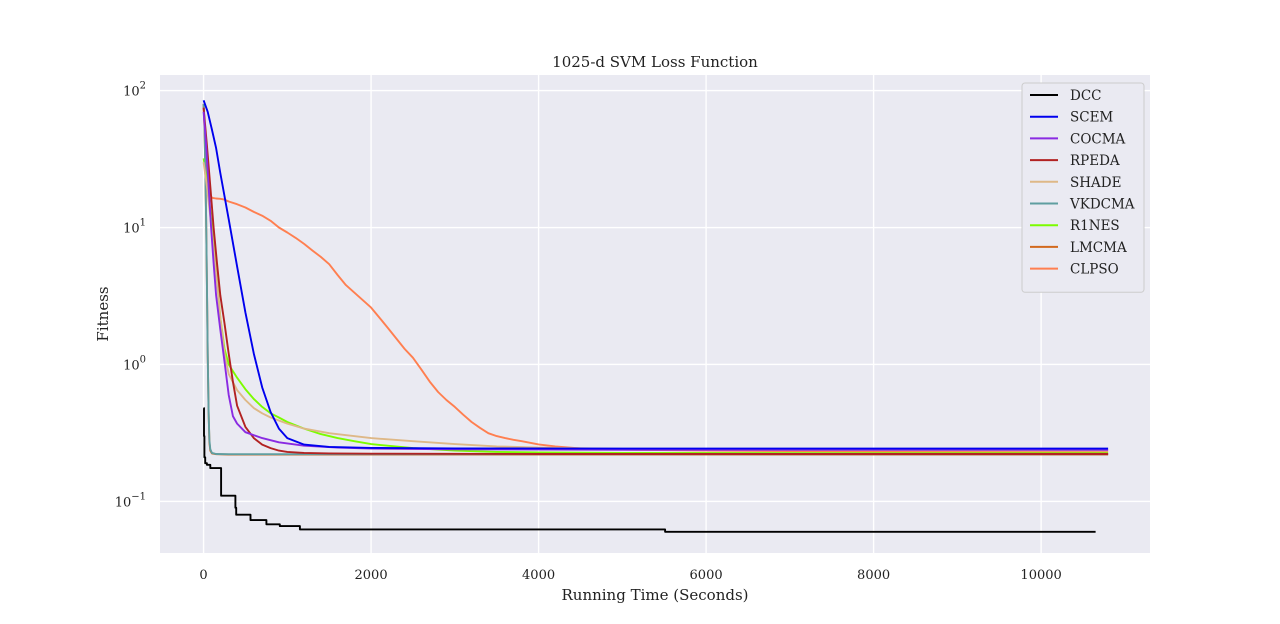 The height and width of the screenshot is (624, 1280). Describe the element at coordinates (371, 575) in the screenshot. I see `x-tick-label: 2000` at that location.